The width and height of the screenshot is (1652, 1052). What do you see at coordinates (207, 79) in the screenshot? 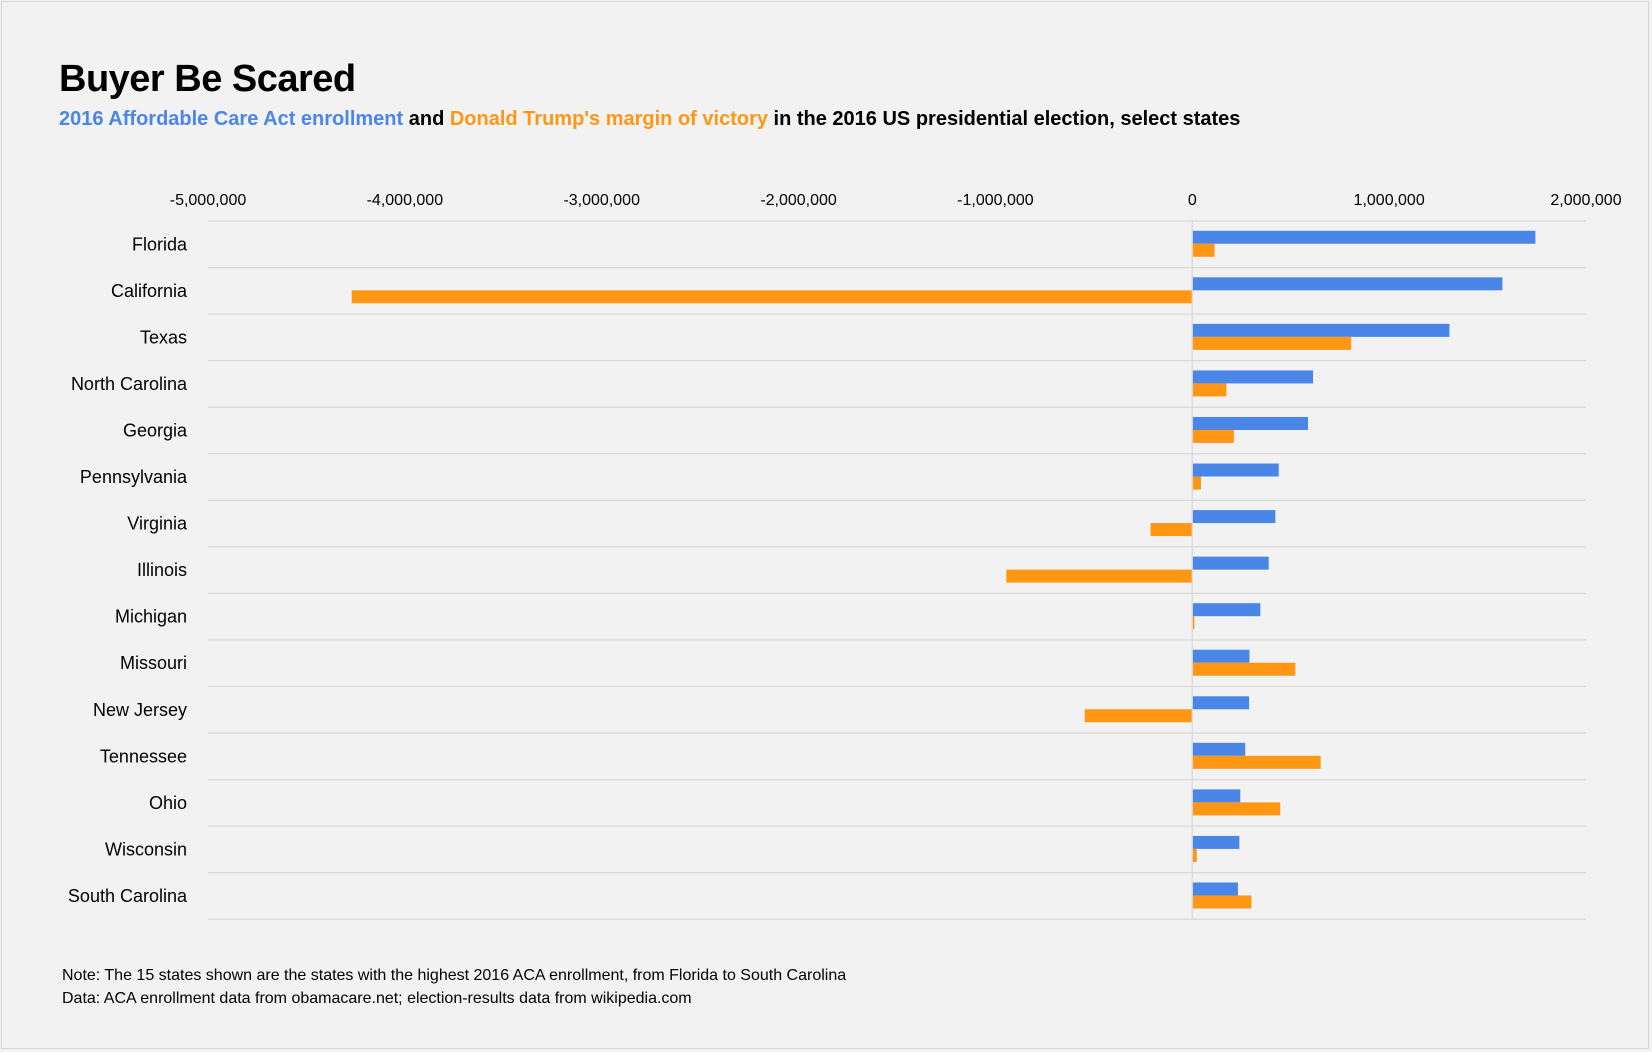
I see `chart-title: Buyer Be Scared` at bounding box center [207, 79].